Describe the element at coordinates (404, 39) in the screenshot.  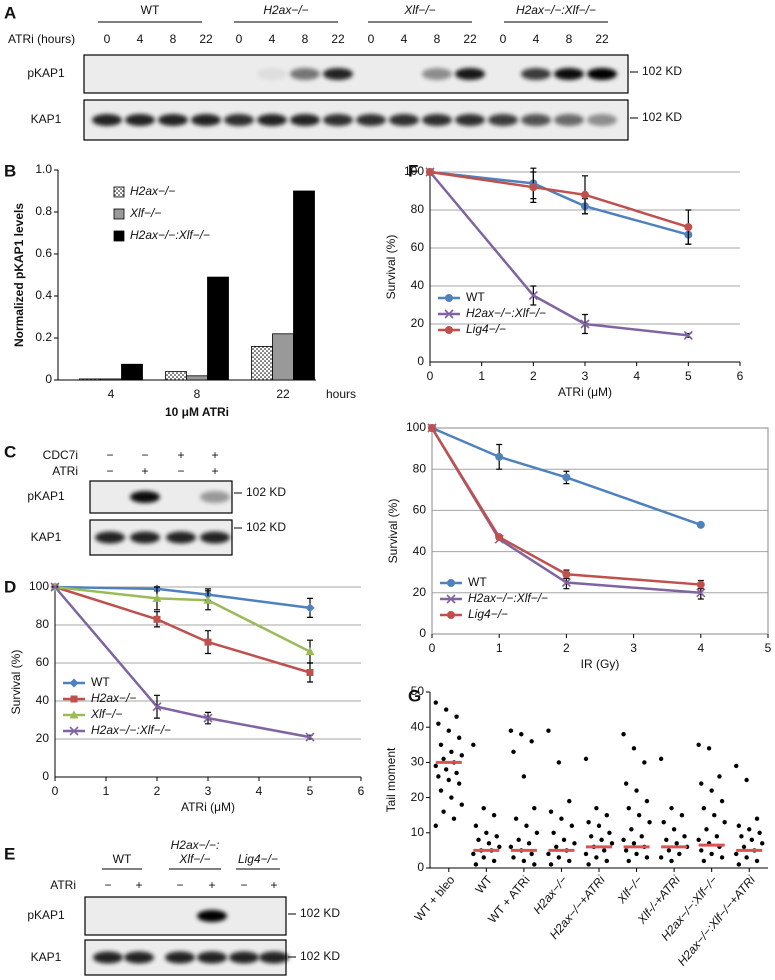
I see `lane-label: 4` at that location.